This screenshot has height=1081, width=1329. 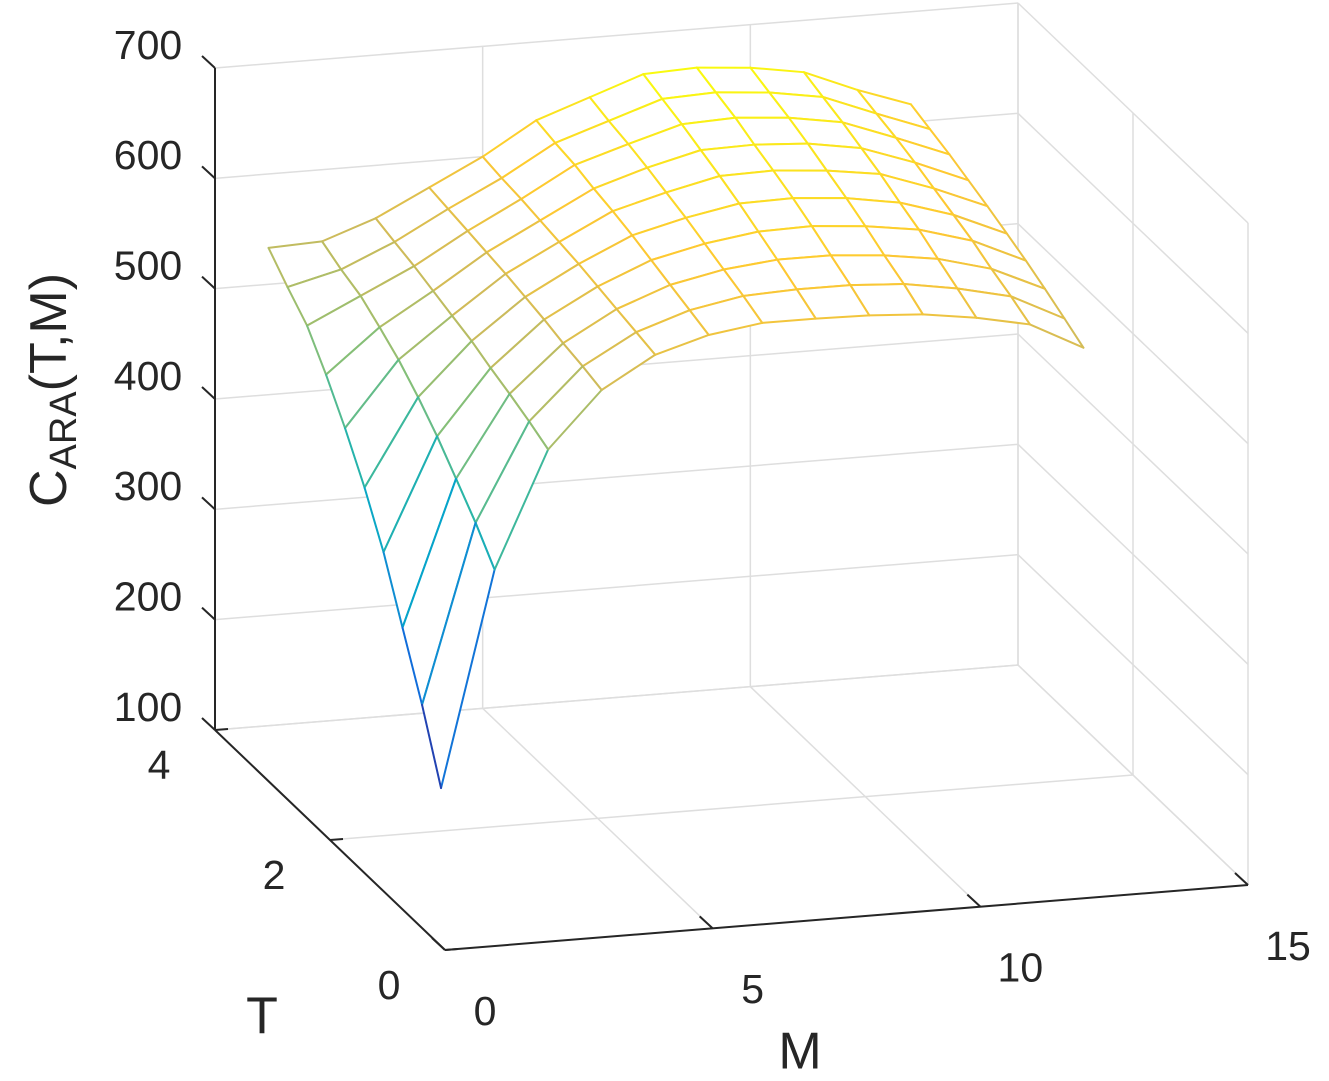 I want to click on z-tick-label: 400, so click(x=148, y=376).